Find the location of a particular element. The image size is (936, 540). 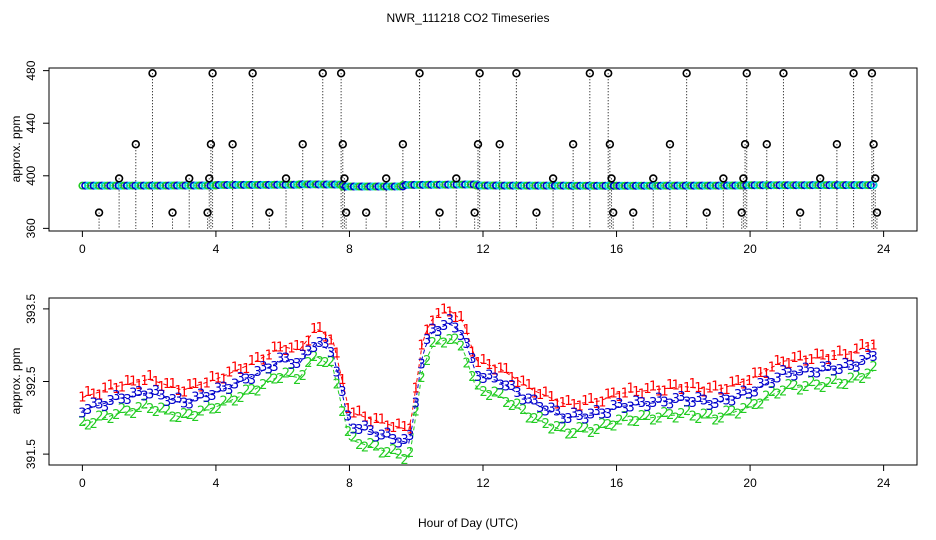

y-tick-label: 392.5 is located at coordinates (31, 381).